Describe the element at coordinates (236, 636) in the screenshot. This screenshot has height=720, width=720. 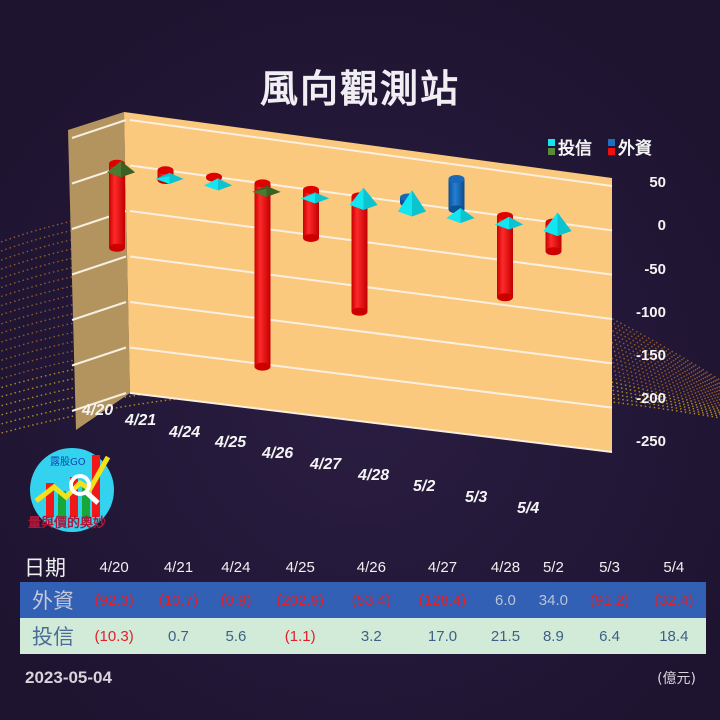
I see `table-cell: 5.6` at that location.